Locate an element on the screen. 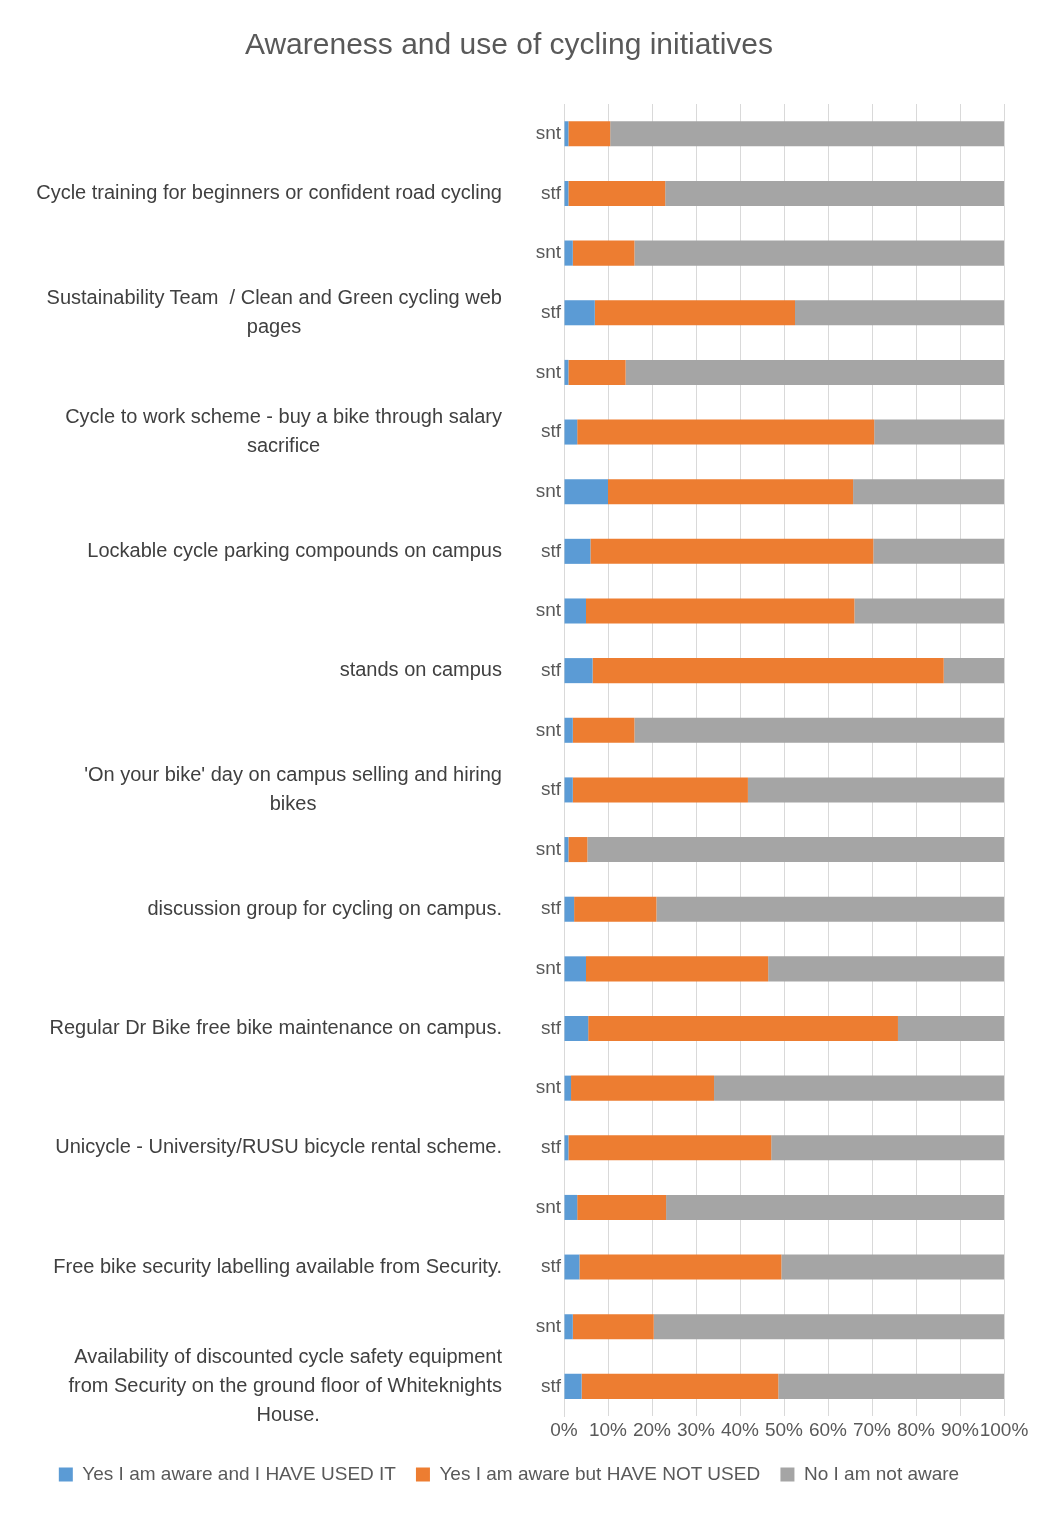  x-tick-label: 50% is located at coordinates (784, 1429).